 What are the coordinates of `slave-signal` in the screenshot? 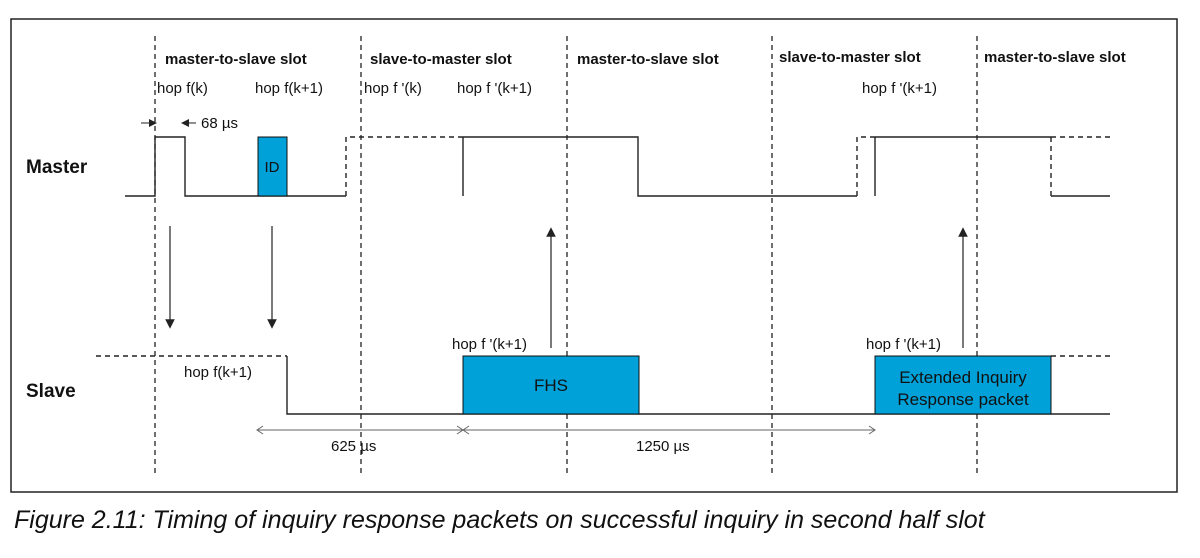 It's located at (698, 385).